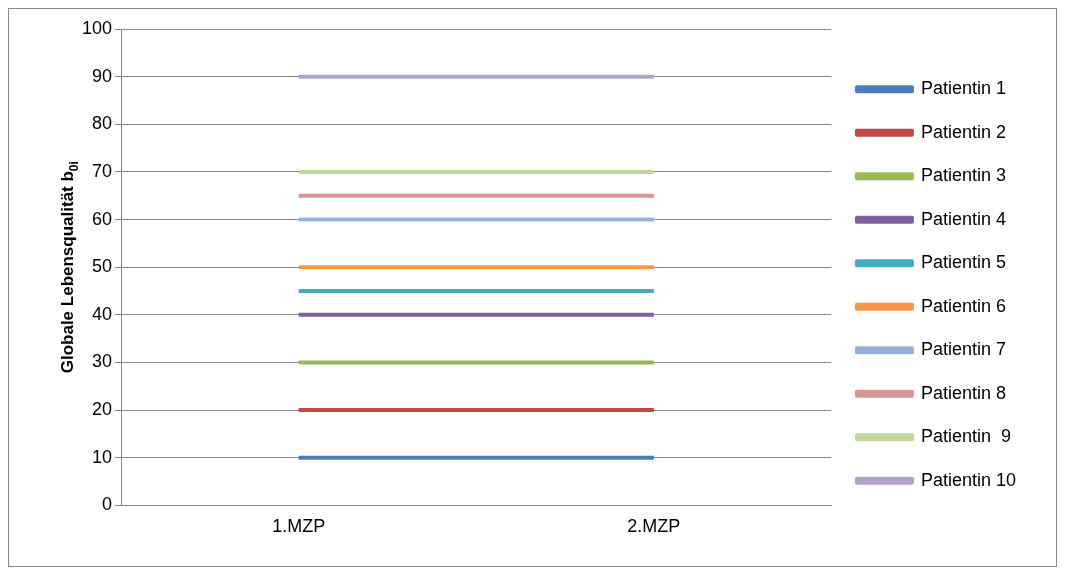 The image size is (1065, 575). Describe the element at coordinates (965, 436) in the screenshot. I see `legend-label: Patientin 9` at that location.